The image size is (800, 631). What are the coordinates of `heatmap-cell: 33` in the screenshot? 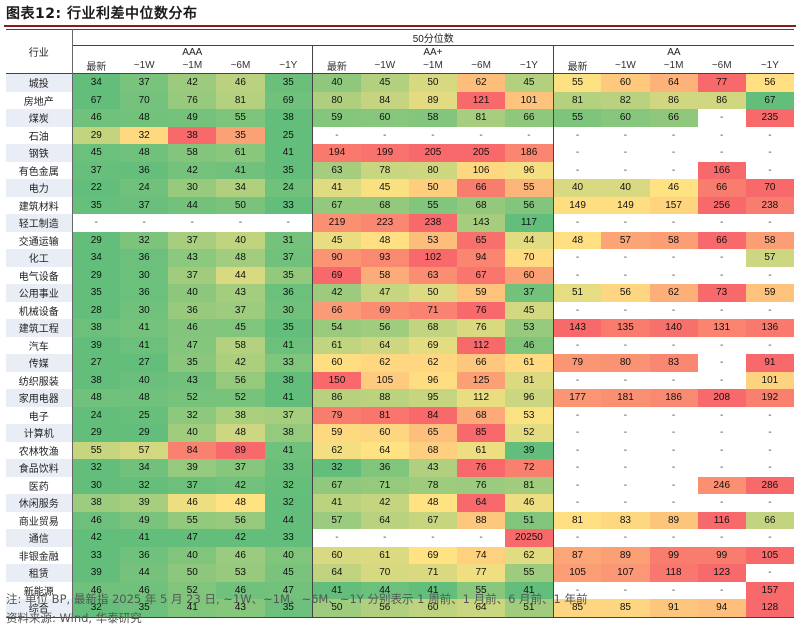 It's located at (288, 205).